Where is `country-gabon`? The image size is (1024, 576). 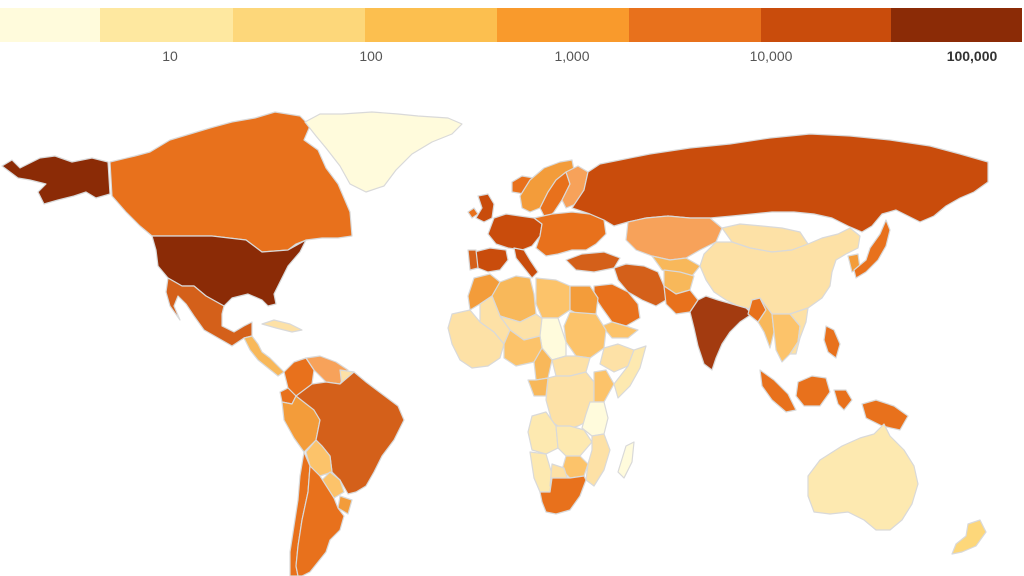 country-gabon is located at coordinates (538, 387).